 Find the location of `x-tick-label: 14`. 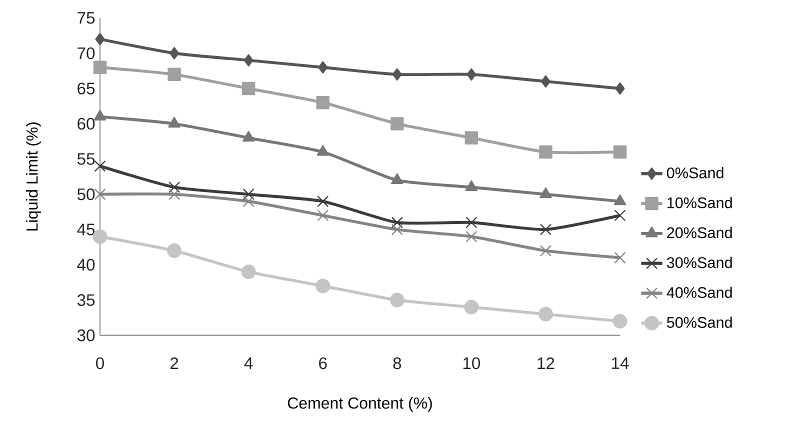

x-tick-label: 14 is located at coordinates (620, 363).